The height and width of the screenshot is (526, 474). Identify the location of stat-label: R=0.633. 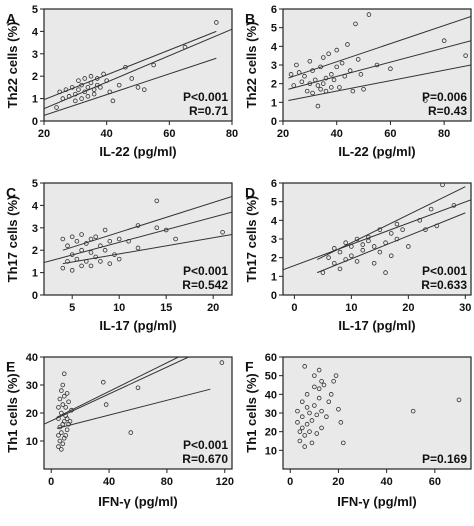
(444, 285).